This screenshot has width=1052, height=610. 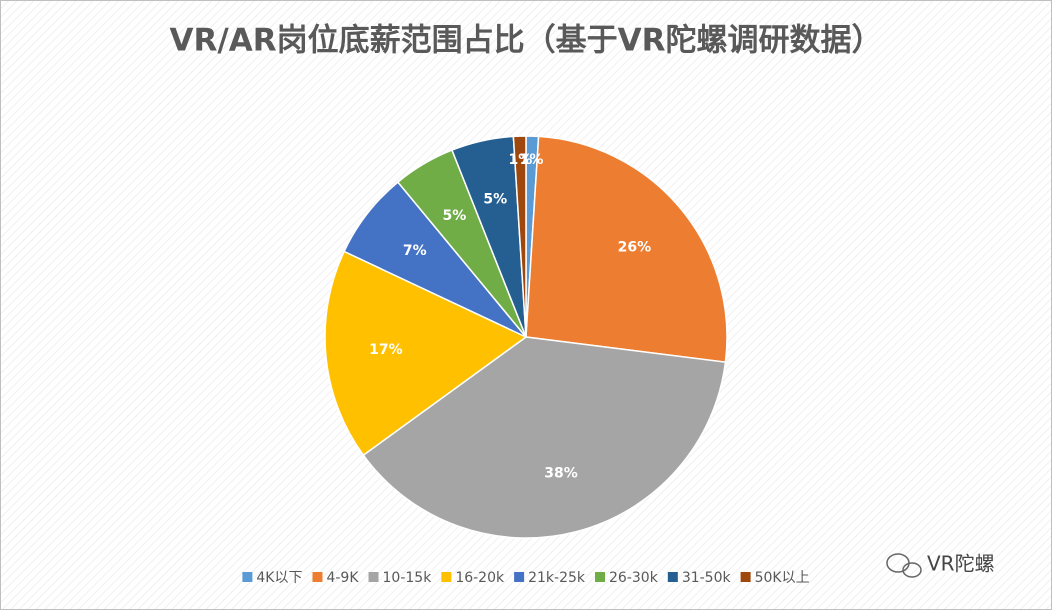 I want to click on legend-label: 4K以下, so click(x=279, y=578).